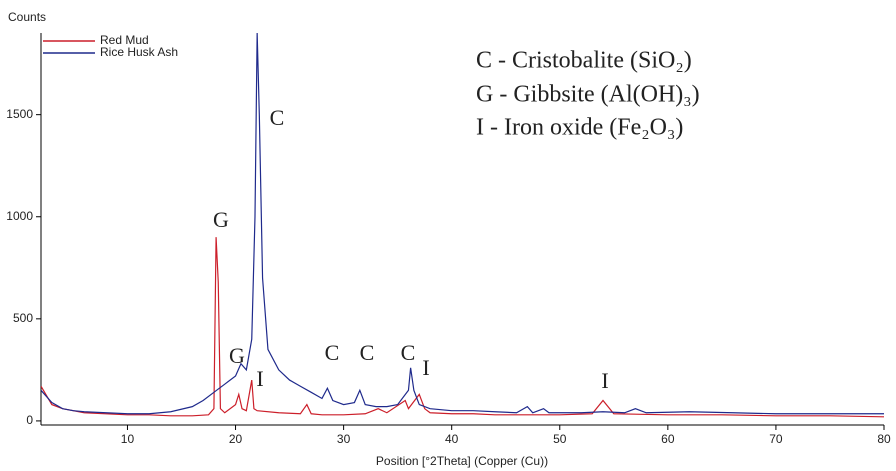 The height and width of the screenshot is (471, 896). I want to click on y-tick-label: 1500, so click(19, 114).